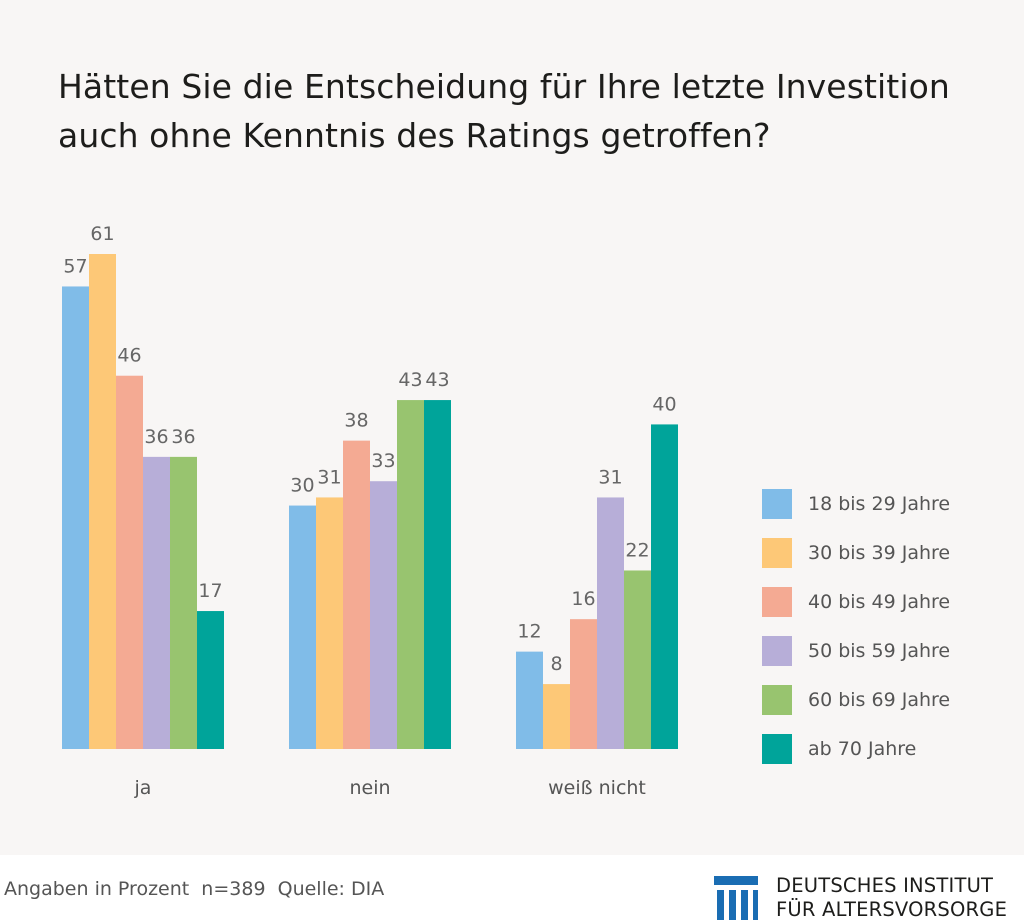  Describe the element at coordinates (664, 404) in the screenshot. I see `bar-value-label: 40` at that location.